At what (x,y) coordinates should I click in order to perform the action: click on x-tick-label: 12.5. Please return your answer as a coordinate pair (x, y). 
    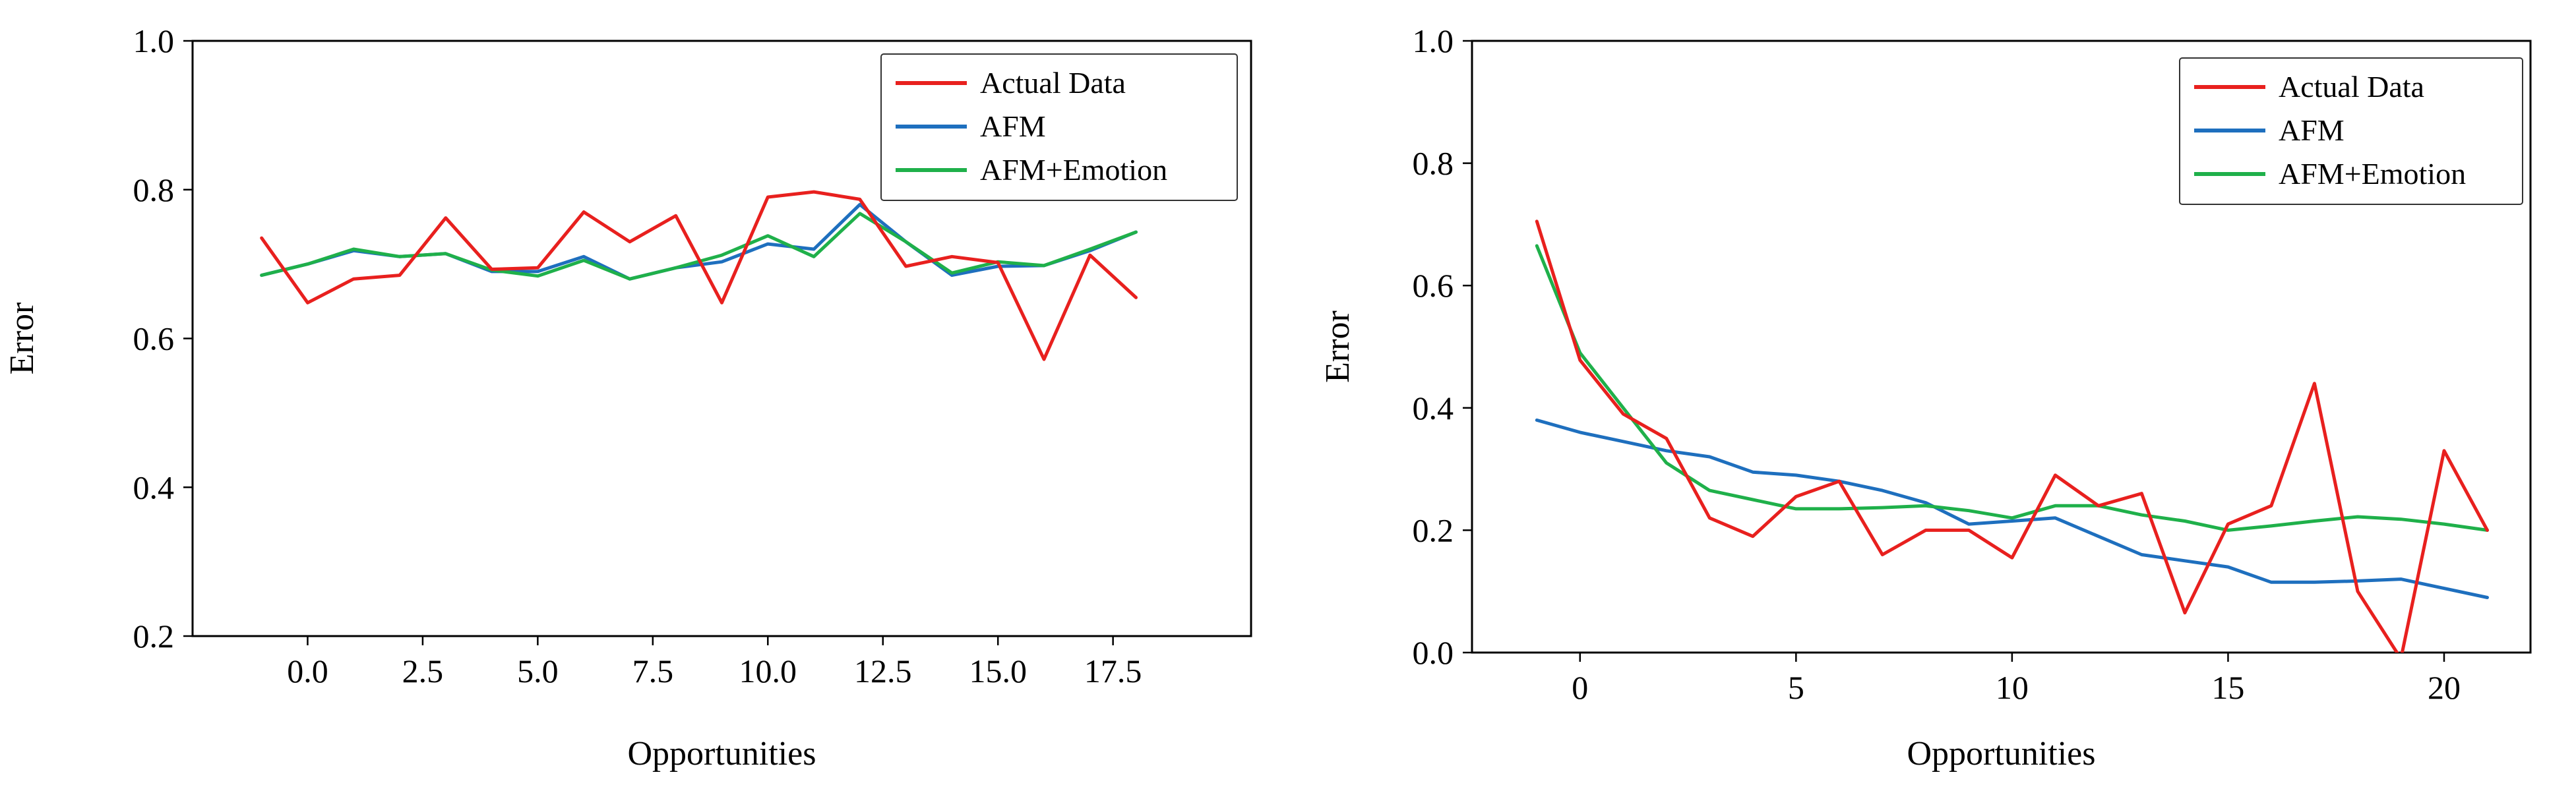
    Looking at the image, I should click on (883, 671).